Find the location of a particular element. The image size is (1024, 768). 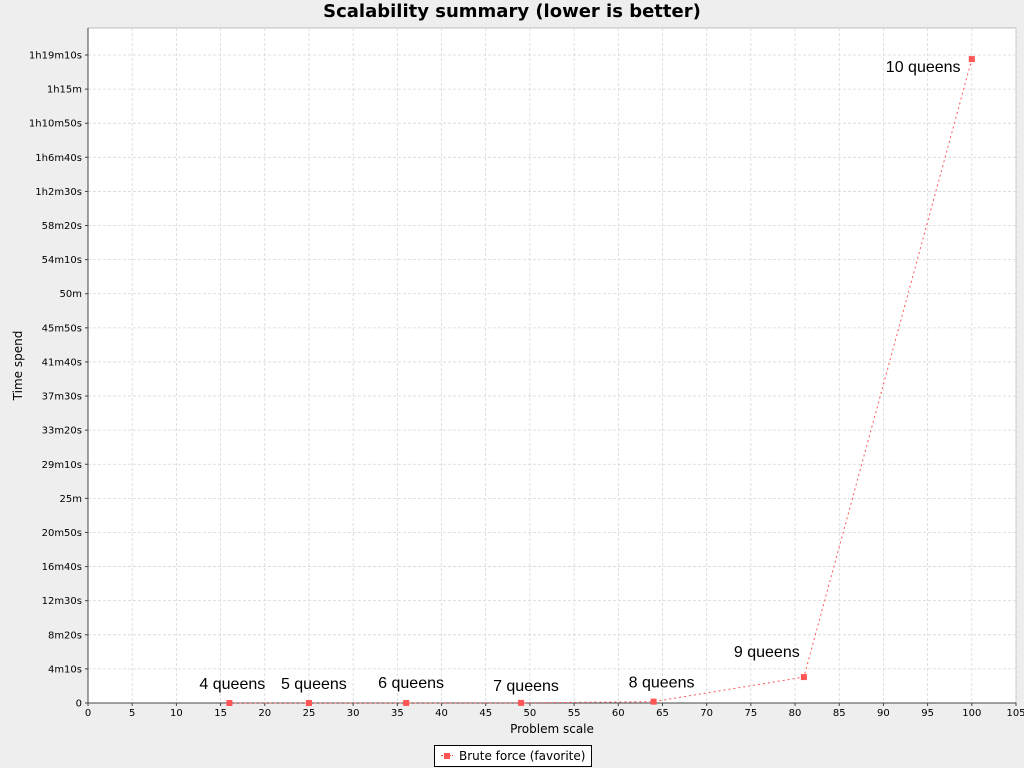

y-tick-label: 58m20s is located at coordinates (62, 226).